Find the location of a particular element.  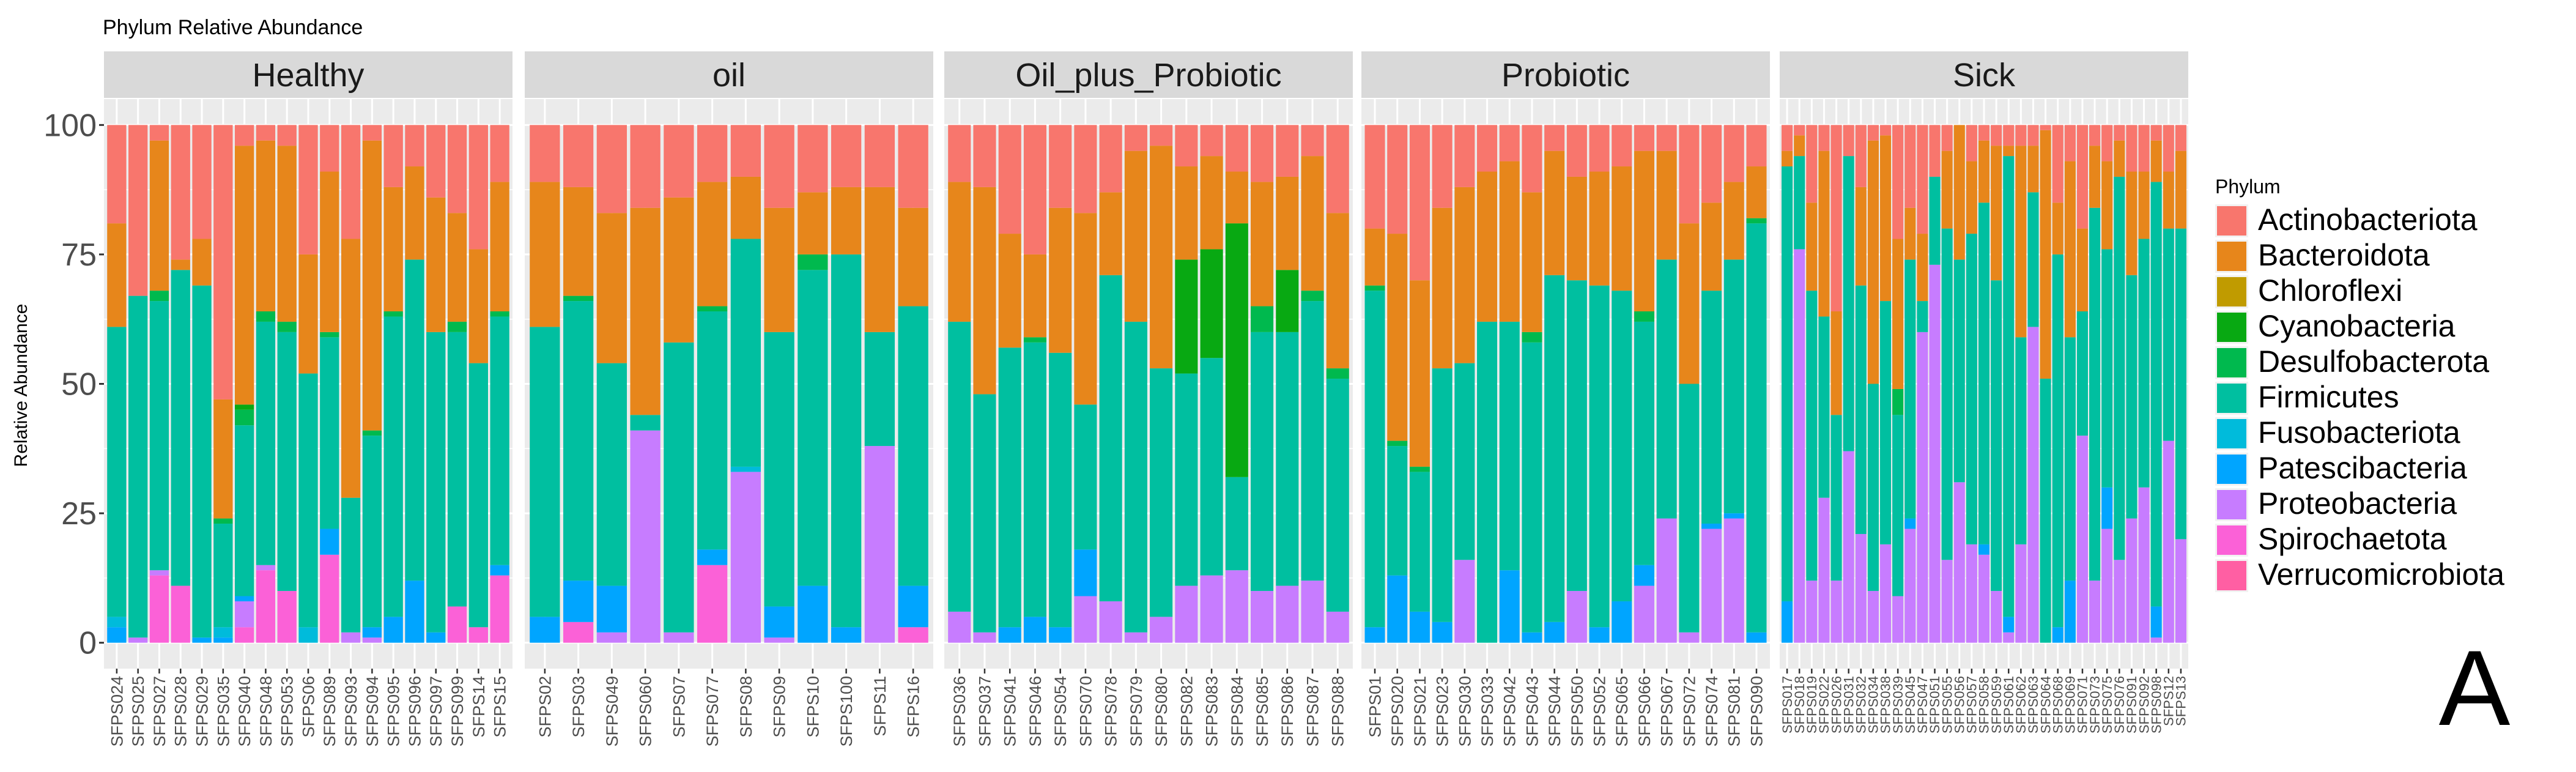

x-tick-label: SFPS097 is located at coordinates (436, 712).